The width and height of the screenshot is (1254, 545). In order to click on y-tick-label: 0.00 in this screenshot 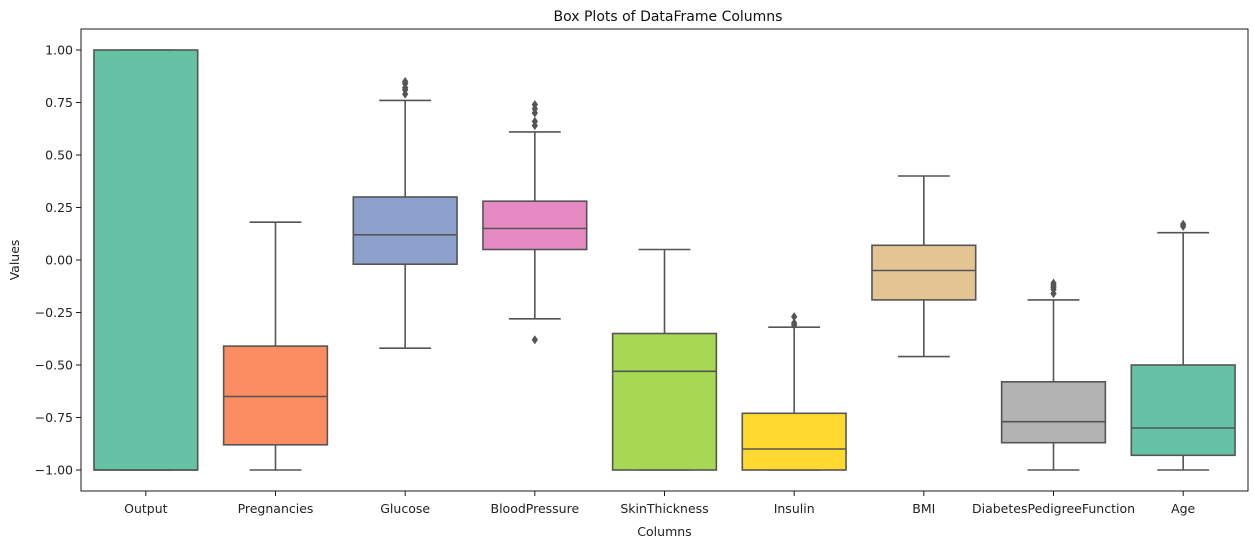, I will do `click(59, 260)`.